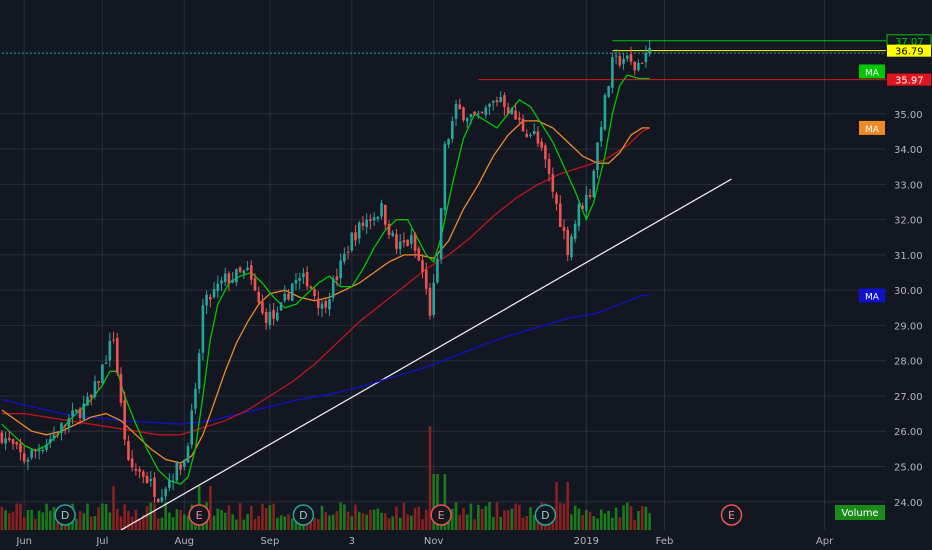 The width and height of the screenshot is (932, 550). Describe the element at coordinates (908, 432) in the screenshot. I see `y-tick-label: 26.00` at that location.